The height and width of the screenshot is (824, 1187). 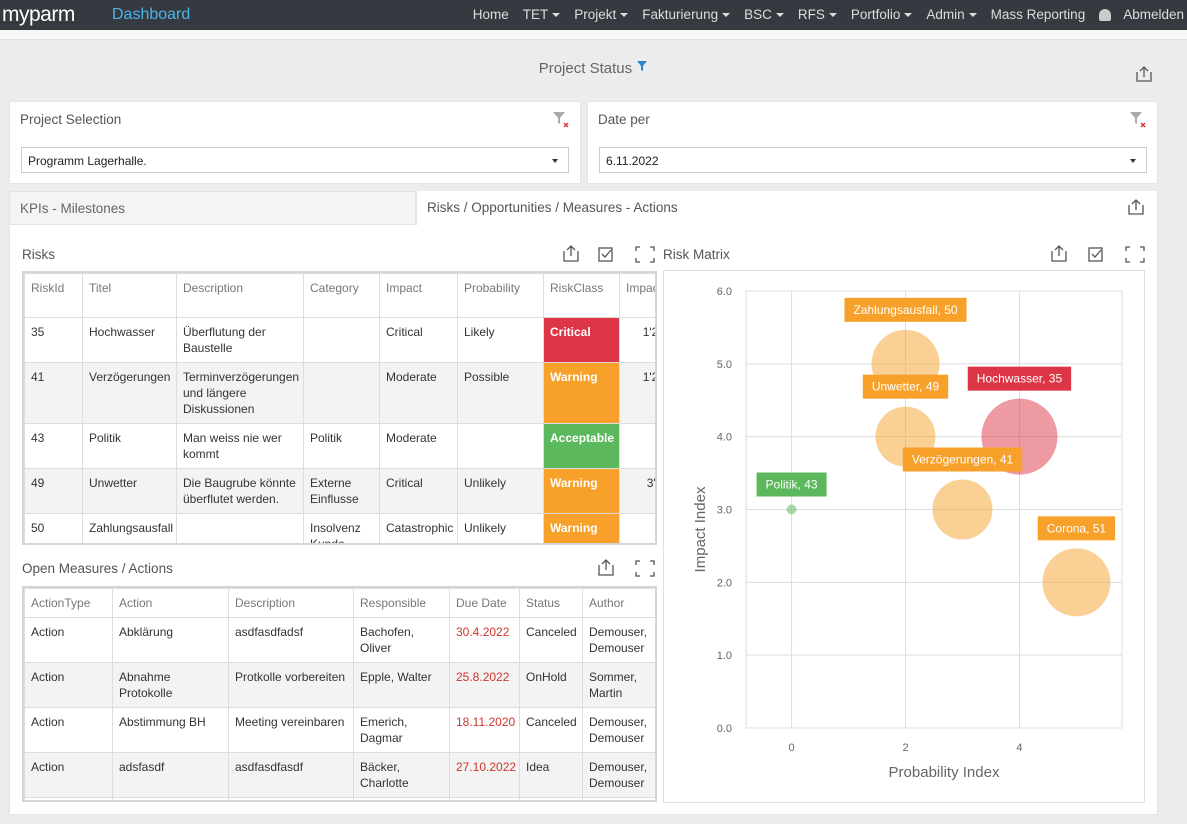 I want to click on filter-panel: Date per 6.11.2022, so click(x=872, y=142).